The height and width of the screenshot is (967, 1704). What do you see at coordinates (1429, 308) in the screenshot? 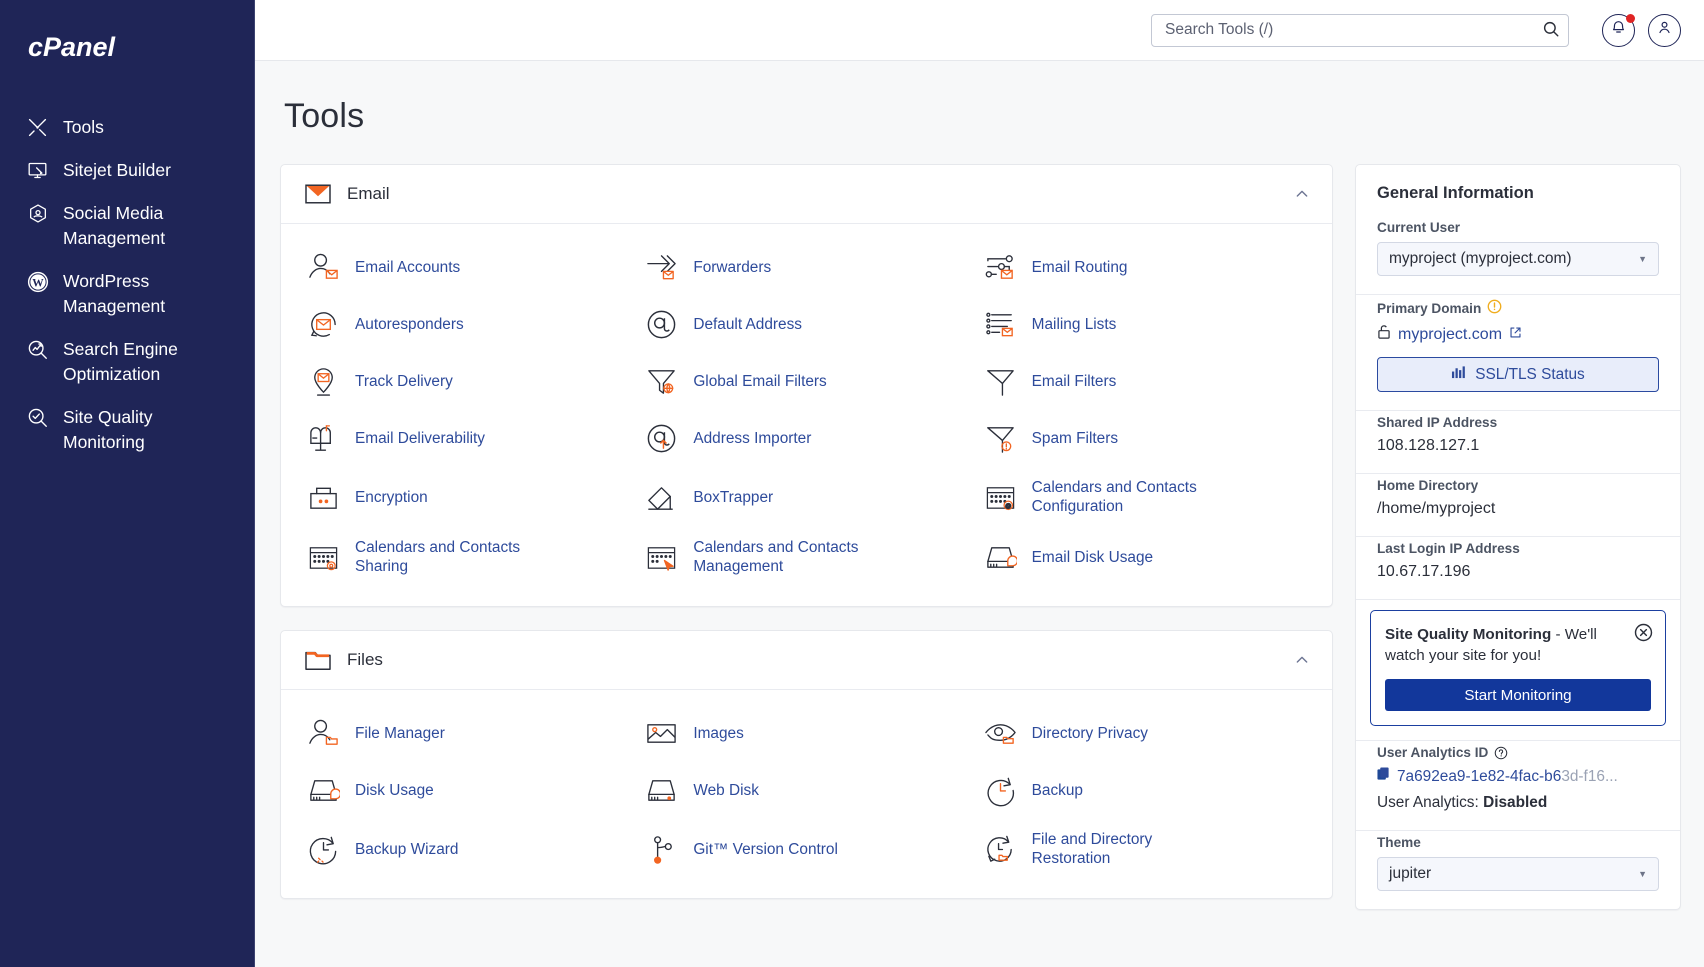
I see `primary-domain-label-text: Primary Domain` at bounding box center [1429, 308].